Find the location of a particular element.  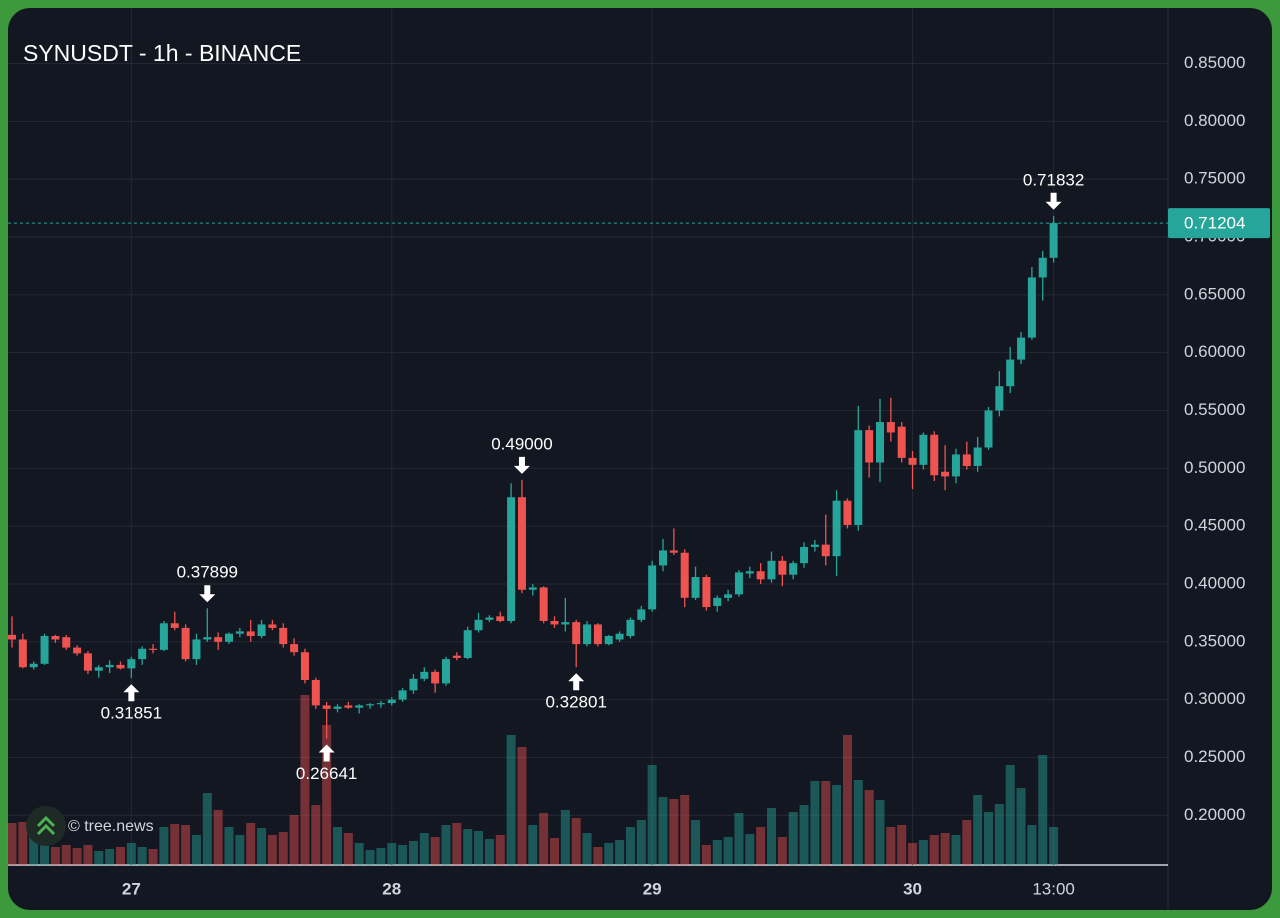

y-tick-label: 0.55000 is located at coordinates (1214, 409).